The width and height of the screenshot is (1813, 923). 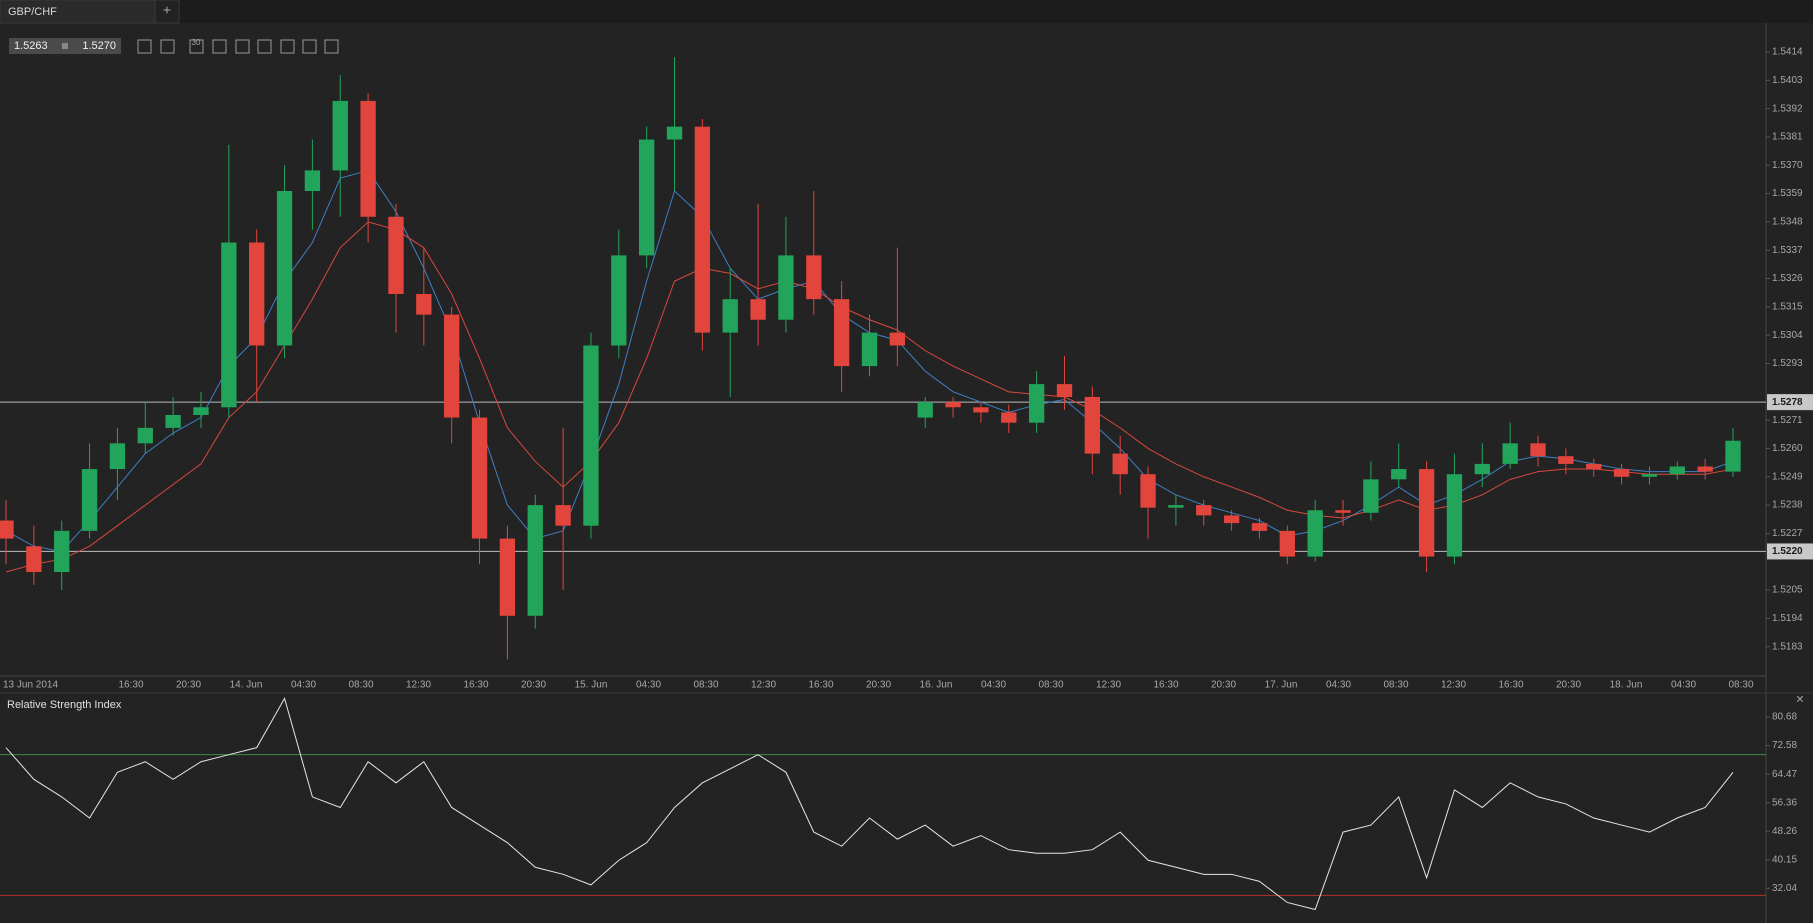 I want to click on tab-bar, so click(x=906, y=11).